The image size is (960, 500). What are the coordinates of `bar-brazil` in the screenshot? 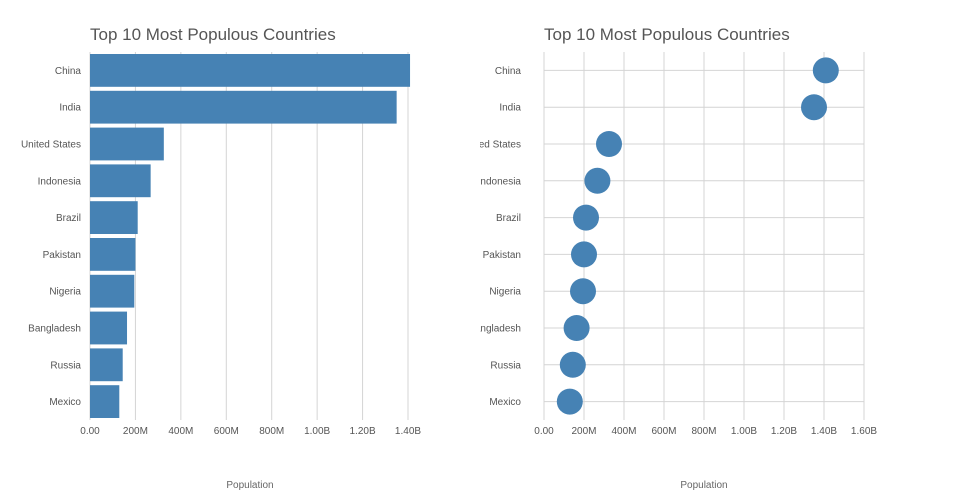 It's located at (114, 217).